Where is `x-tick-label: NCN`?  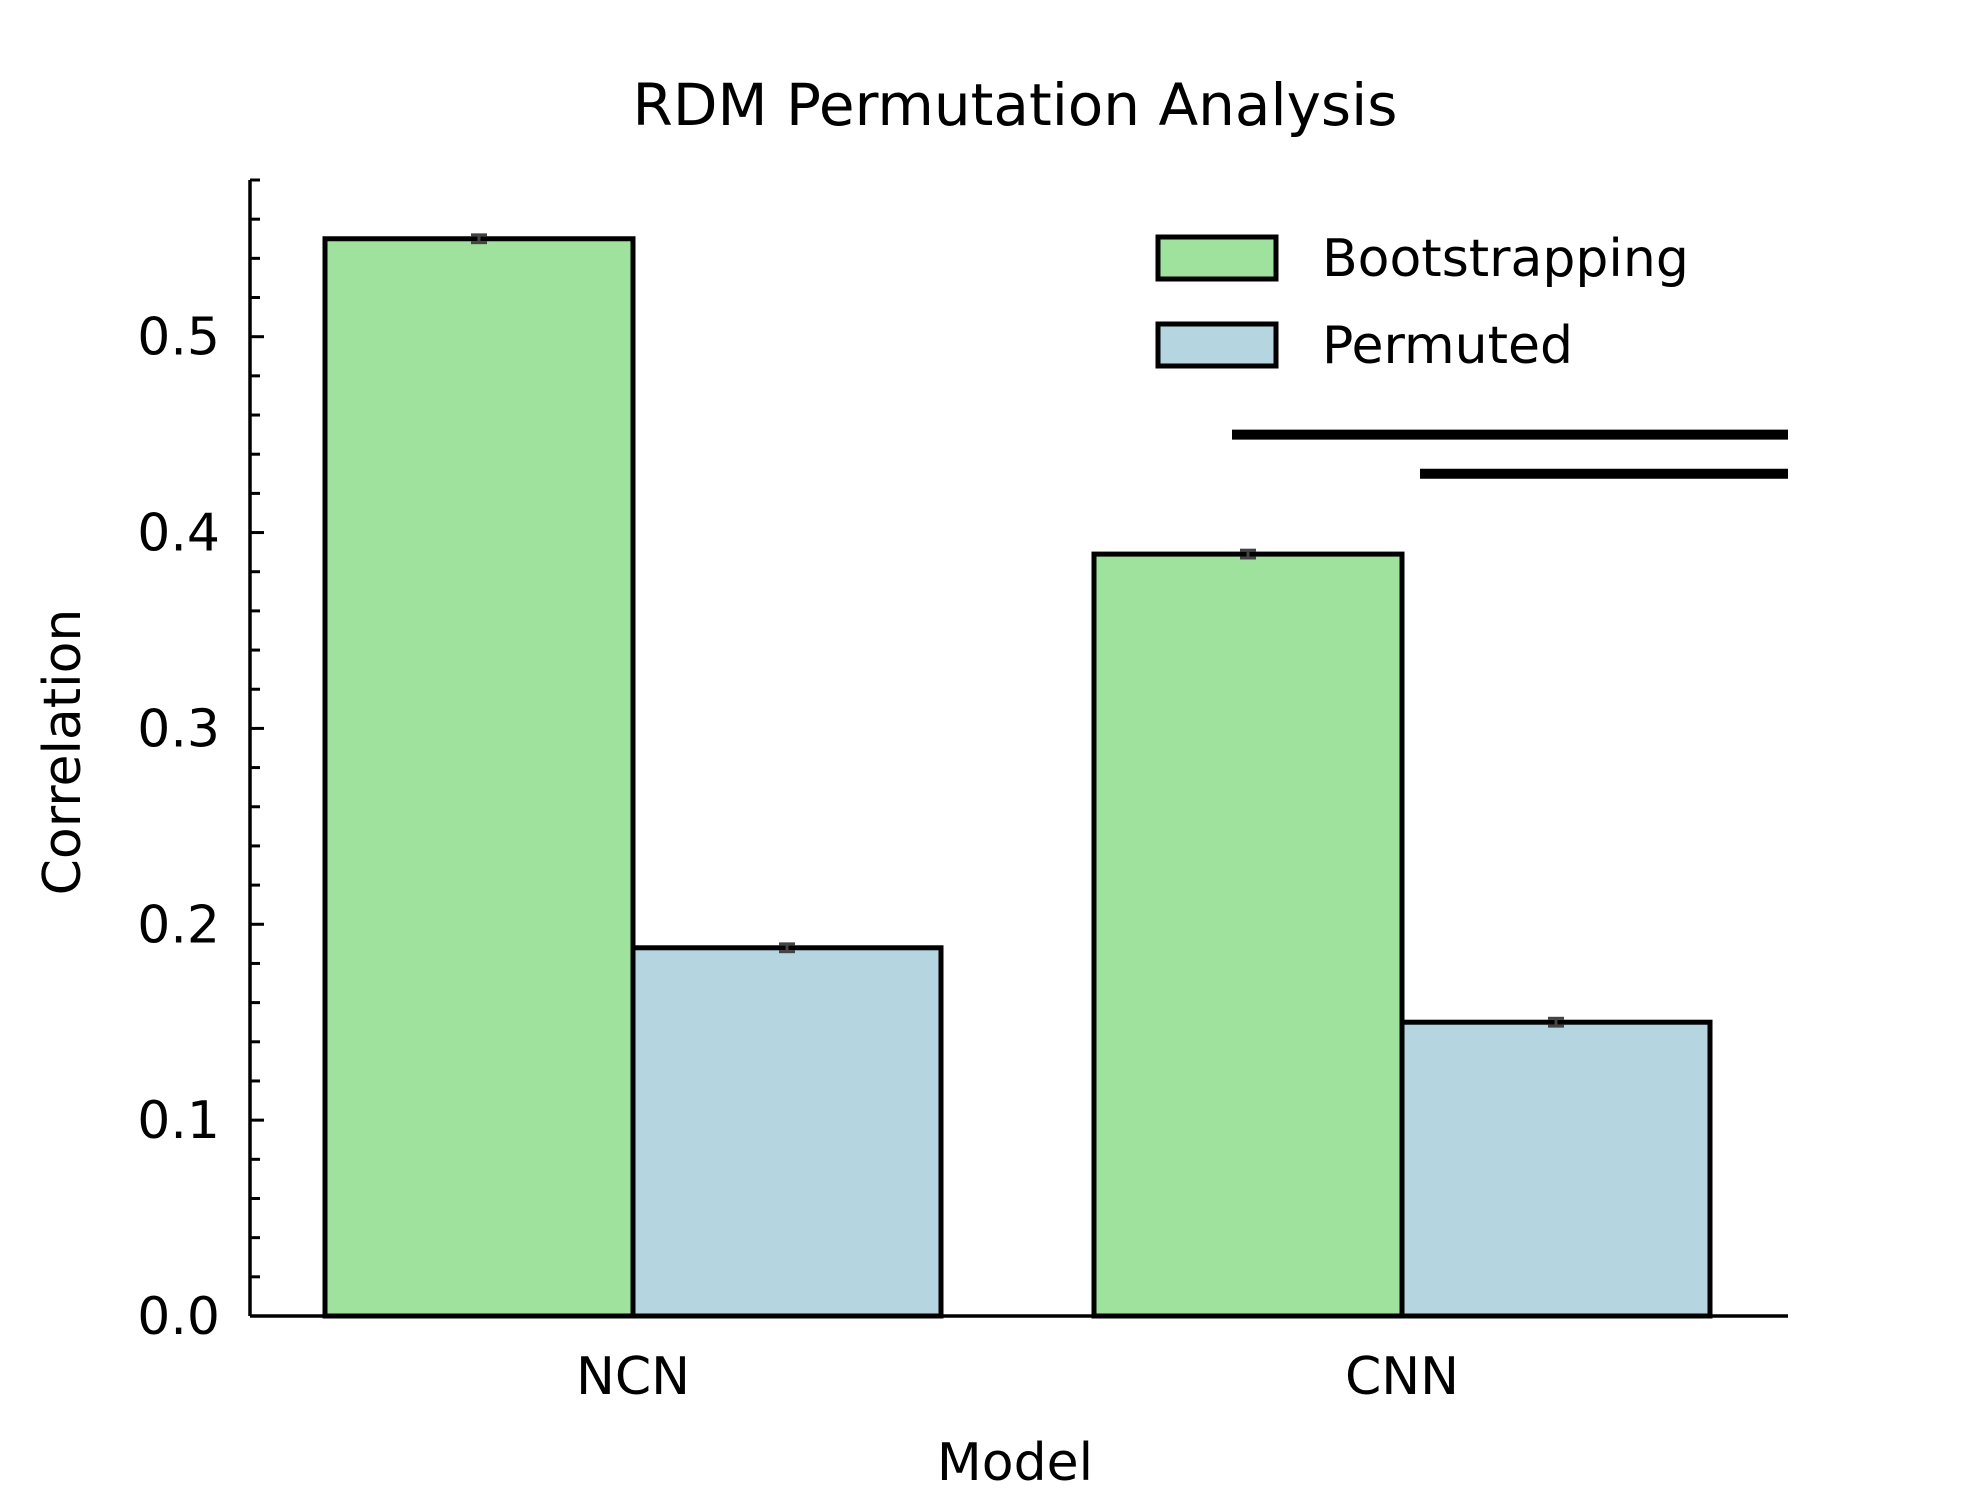
x-tick-label: NCN is located at coordinates (633, 1377).